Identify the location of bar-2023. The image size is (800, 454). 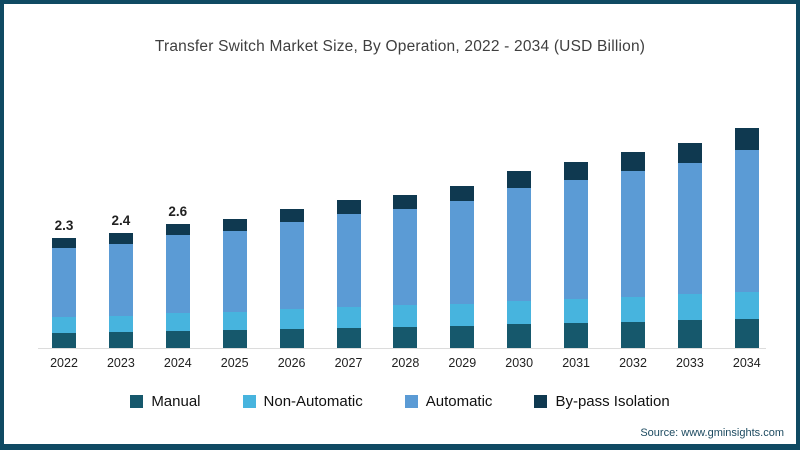
(120, 290).